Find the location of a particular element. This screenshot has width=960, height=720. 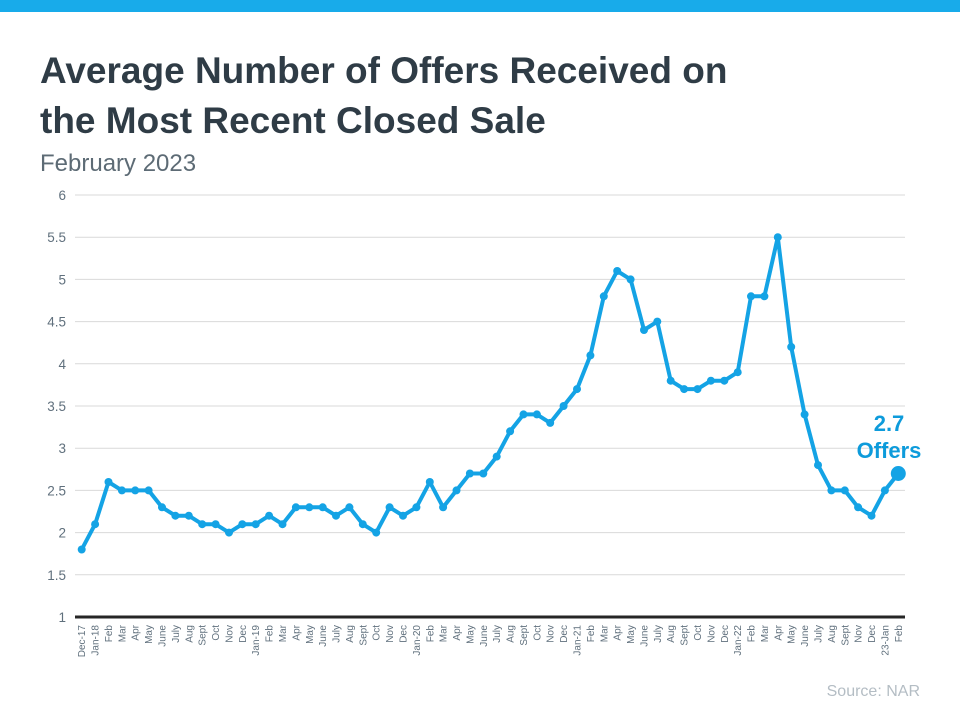

y-axis-tick-label: 2.5 is located at coordinates (56, 490).